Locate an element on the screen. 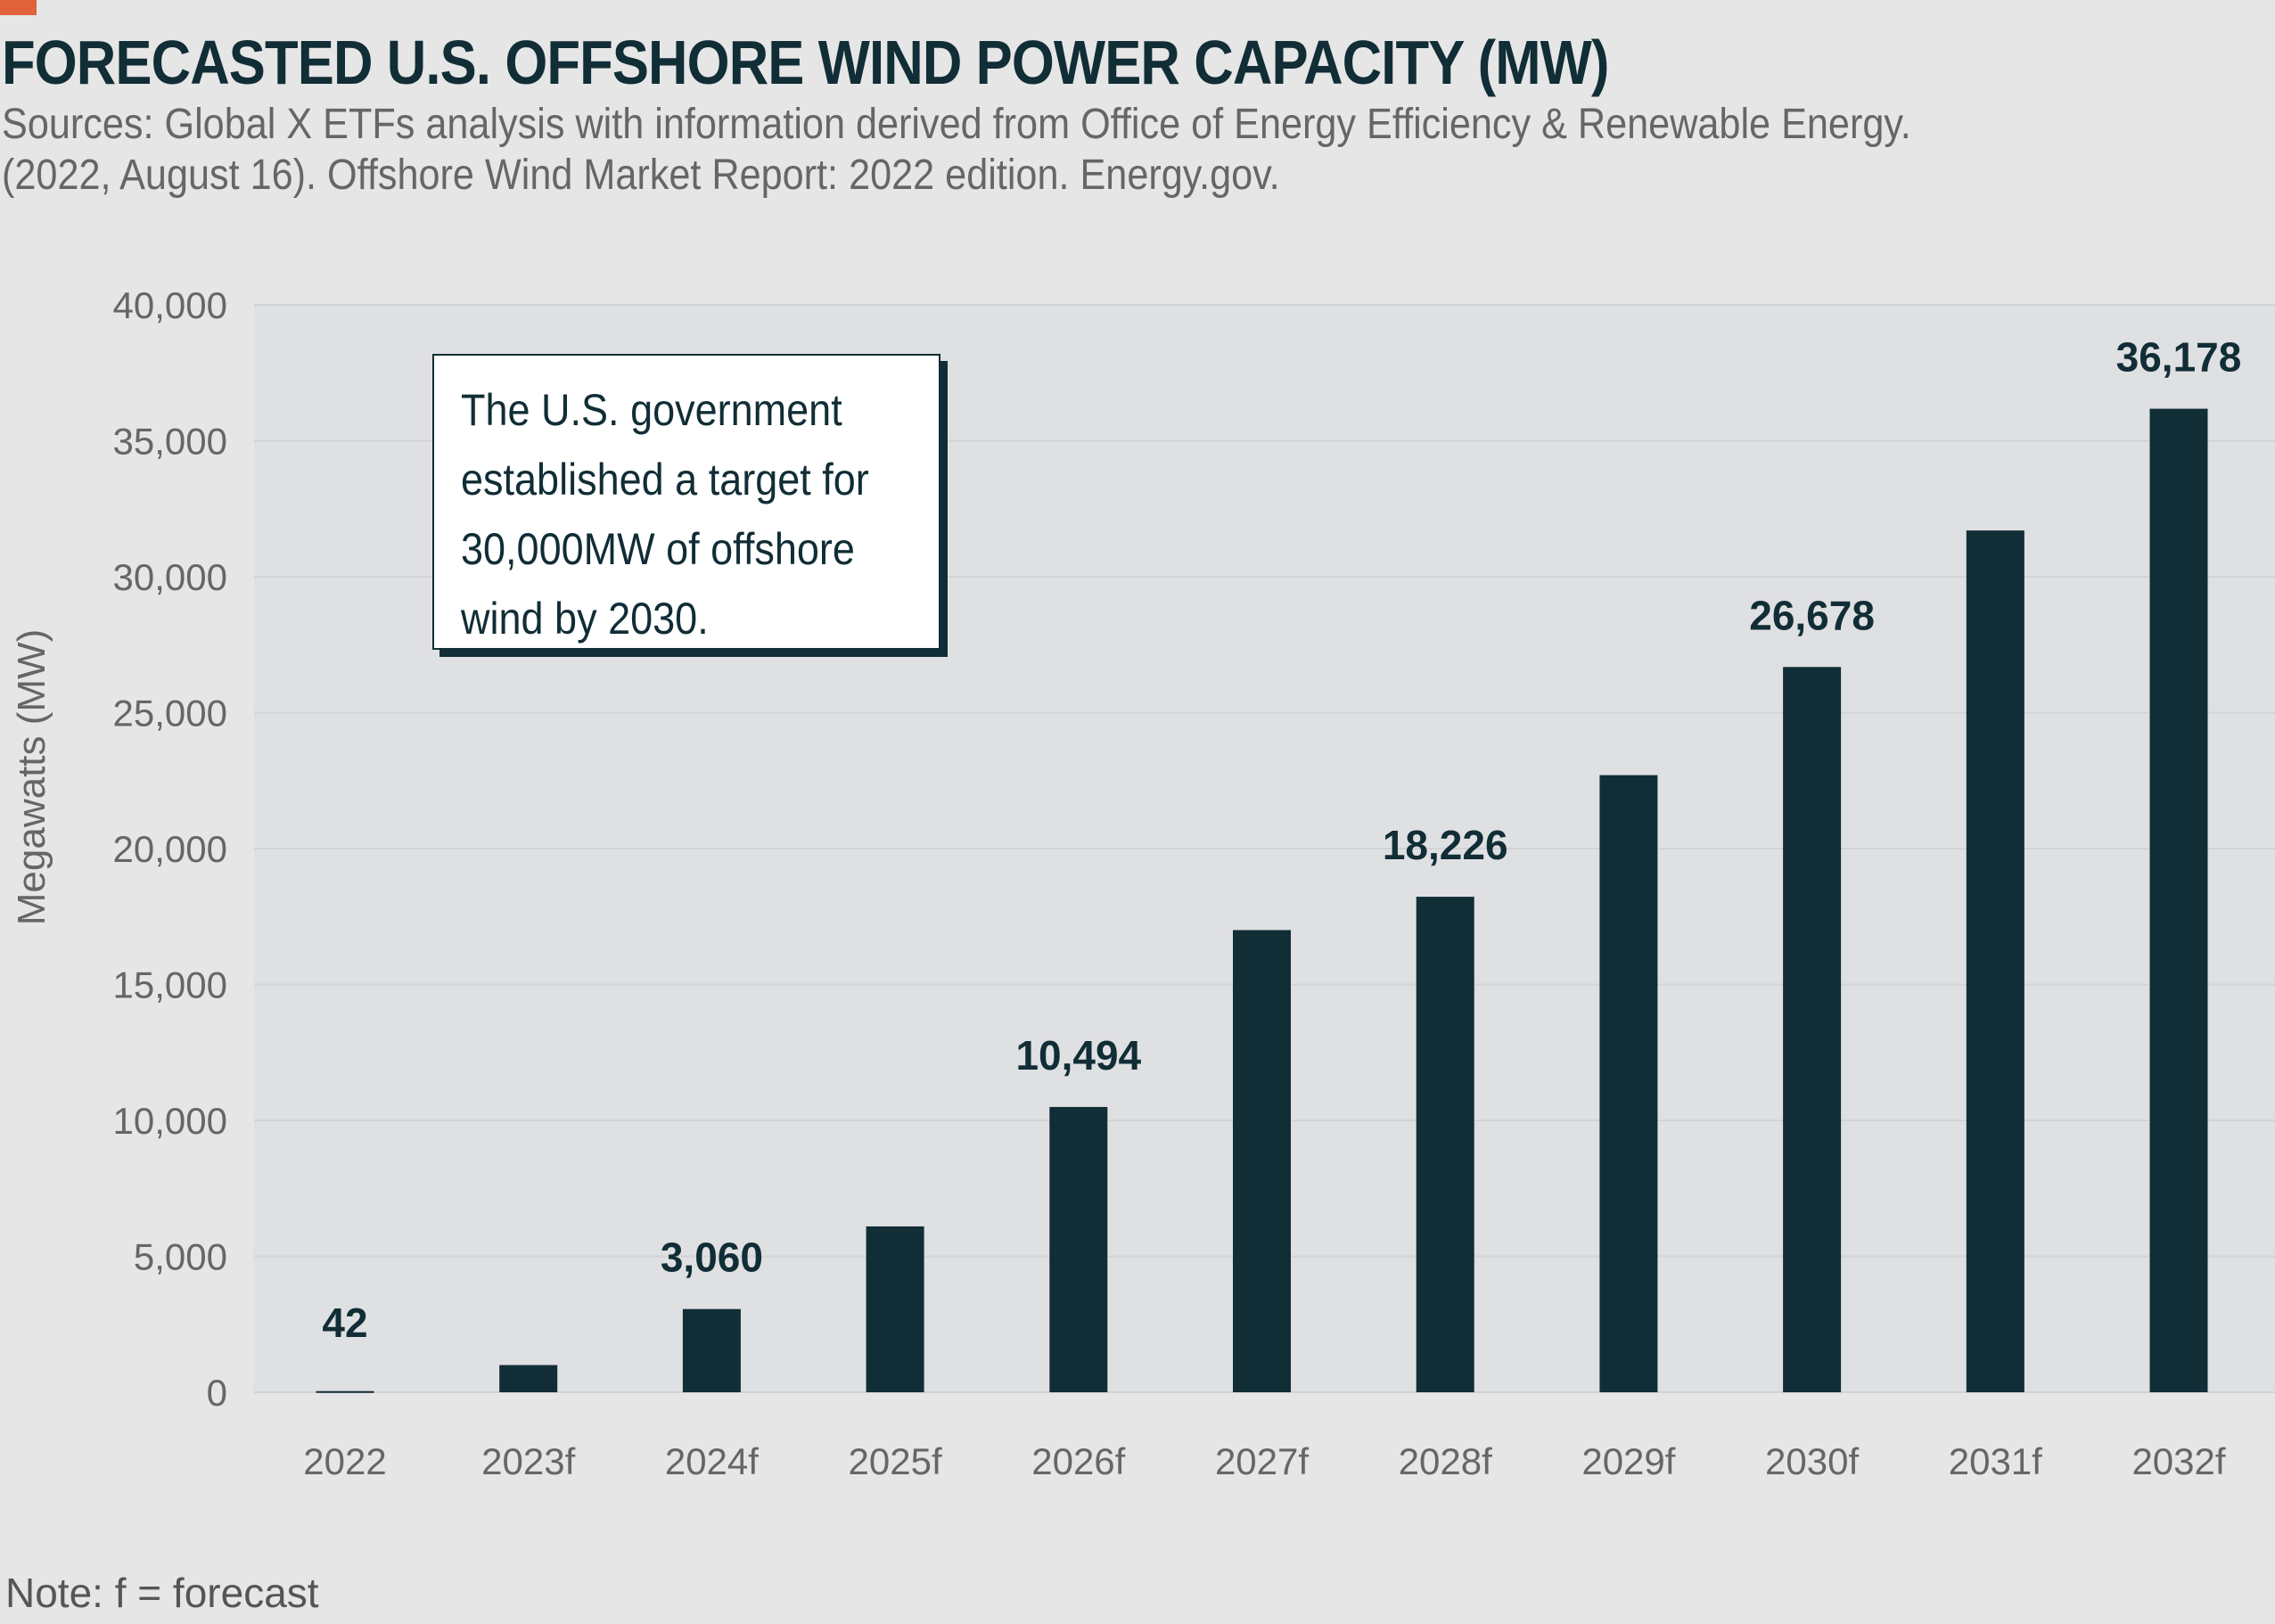  data-label: 10,494 is located at coordinates (1078, 1055).